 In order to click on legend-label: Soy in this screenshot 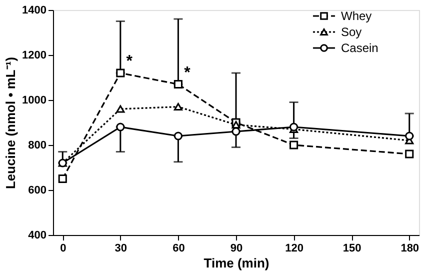, I will do `click(351, 32)`.